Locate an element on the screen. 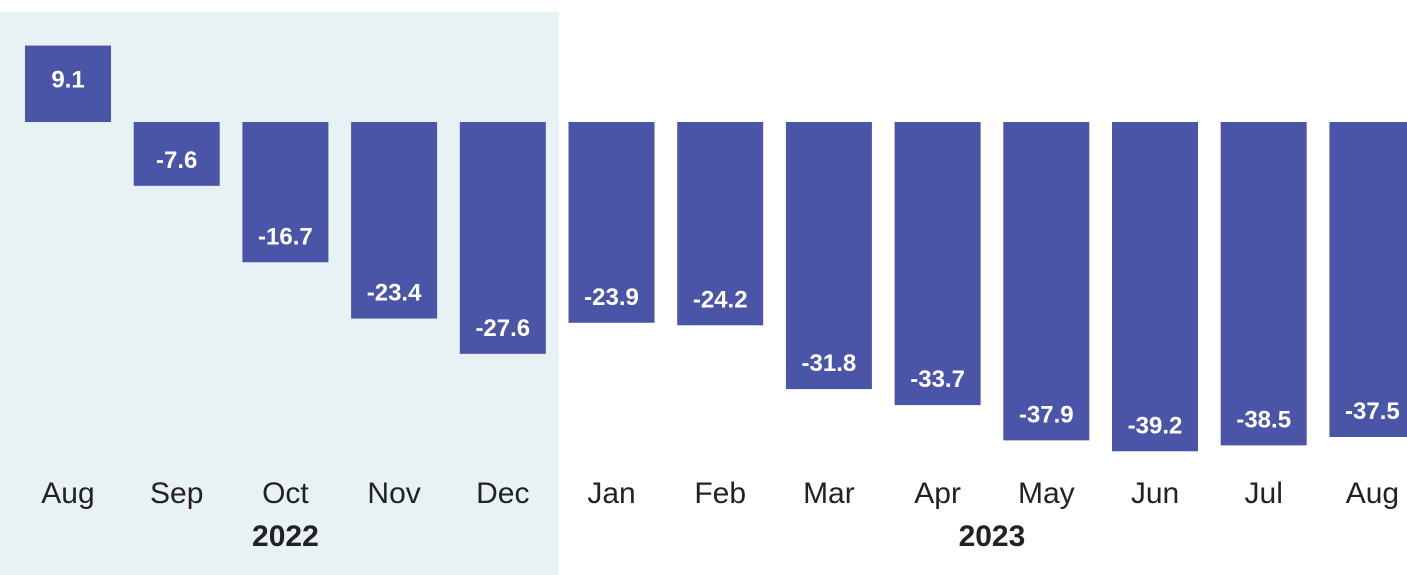  data-label: -37.5 is located at coordinates (1372, 411).